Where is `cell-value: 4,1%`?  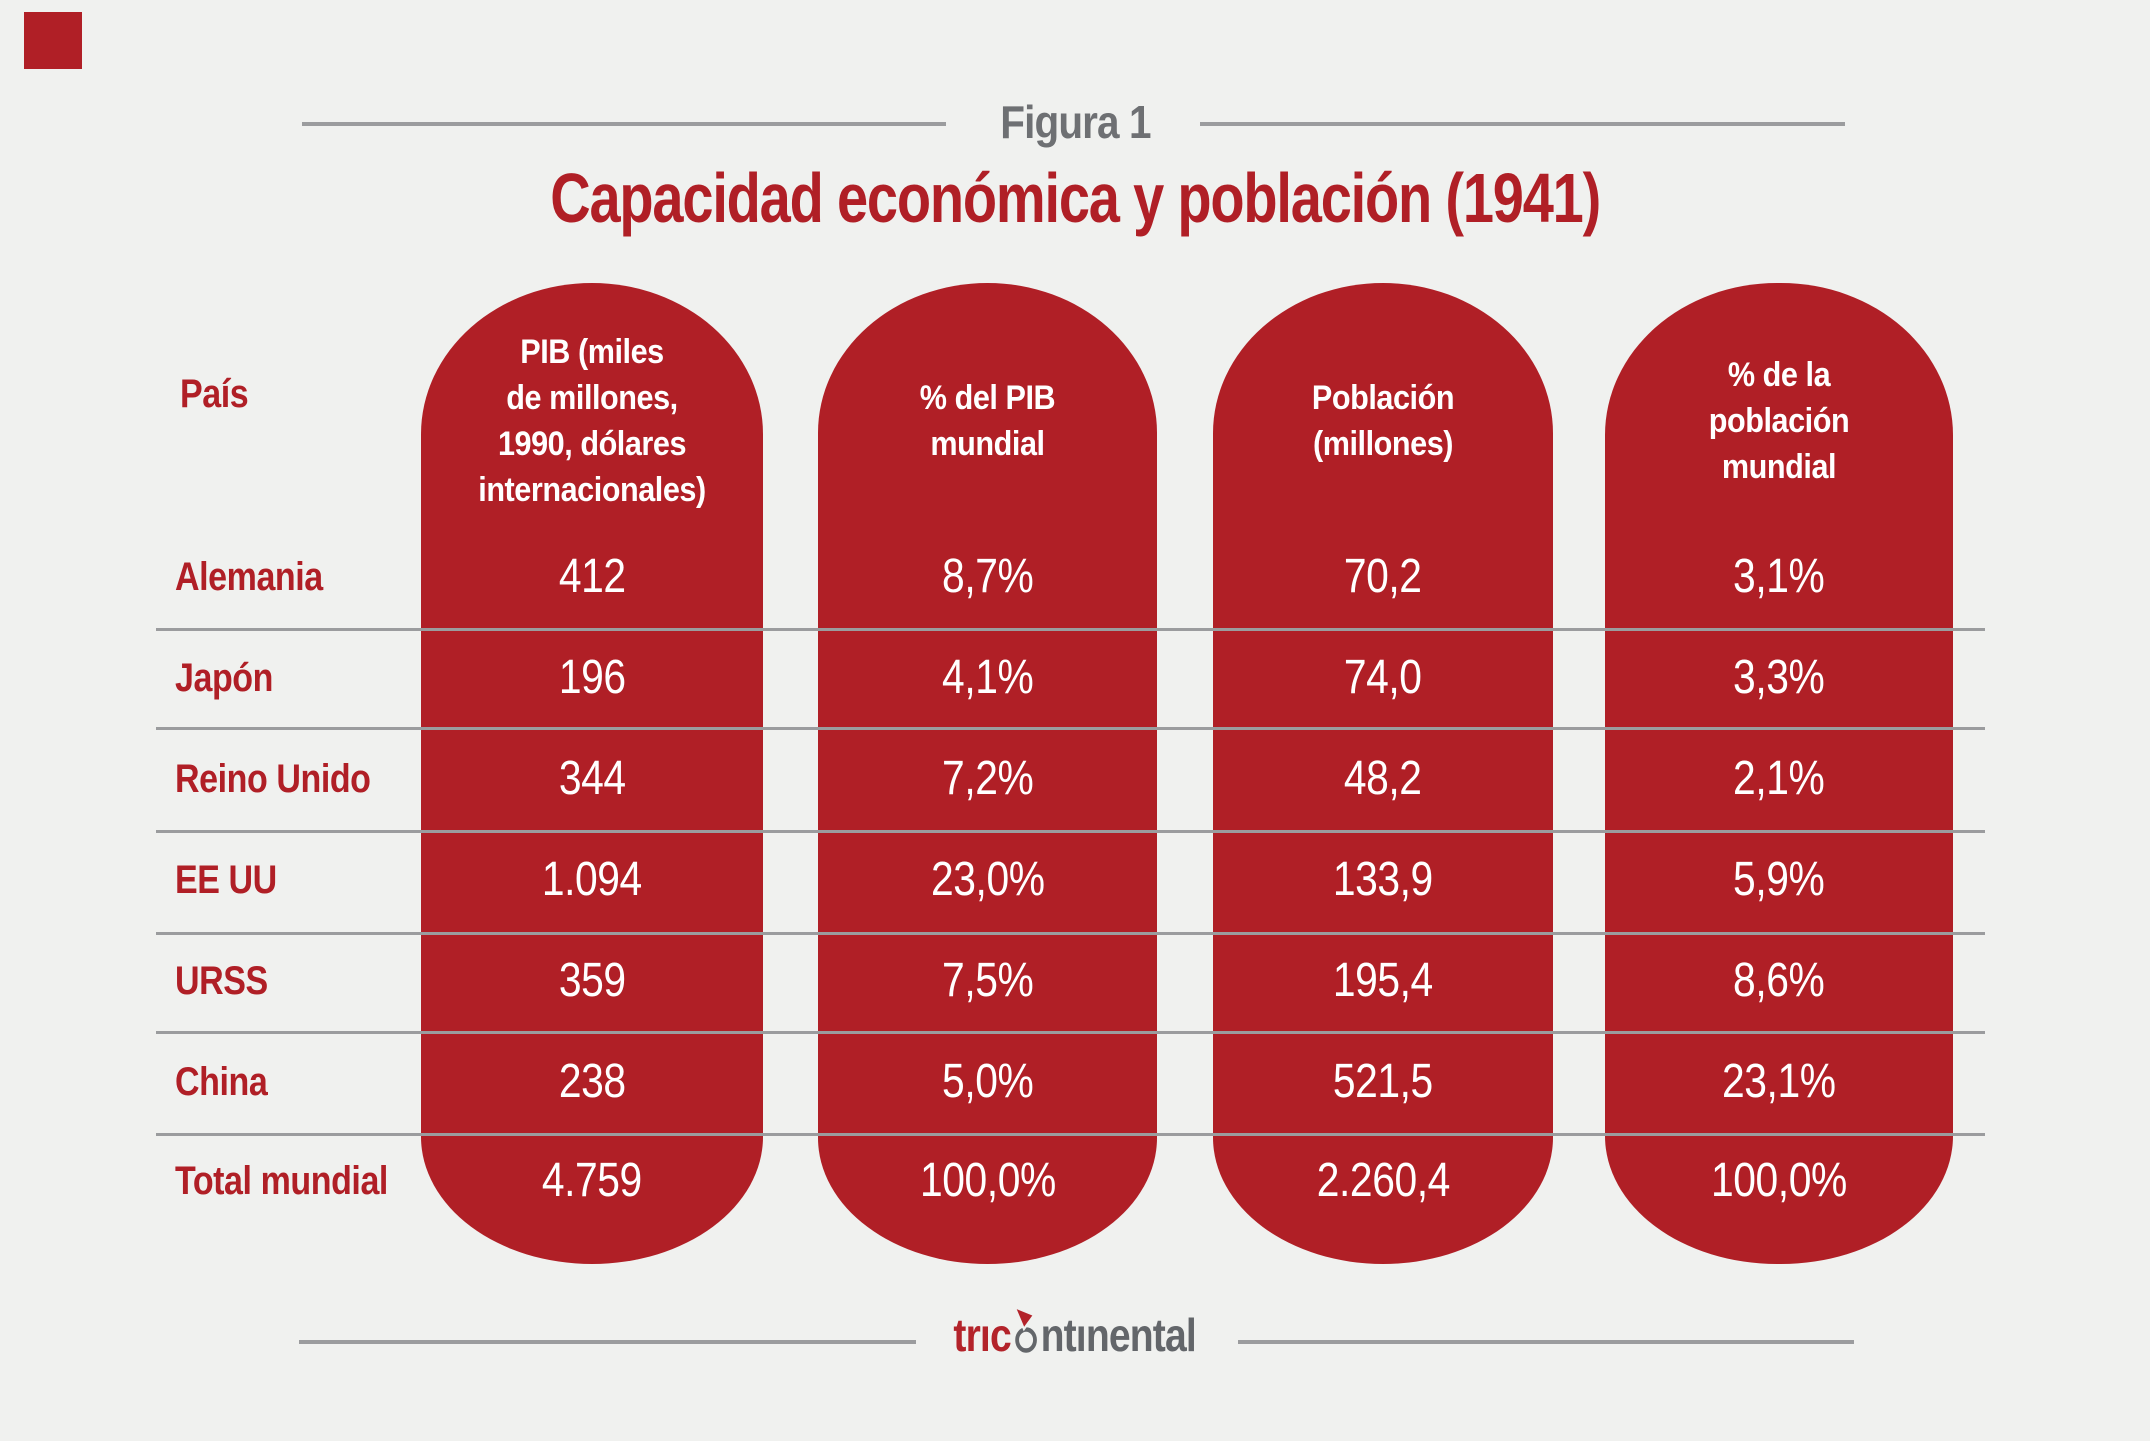
cell-value: 4,1% is located at coordinates (987, 678).